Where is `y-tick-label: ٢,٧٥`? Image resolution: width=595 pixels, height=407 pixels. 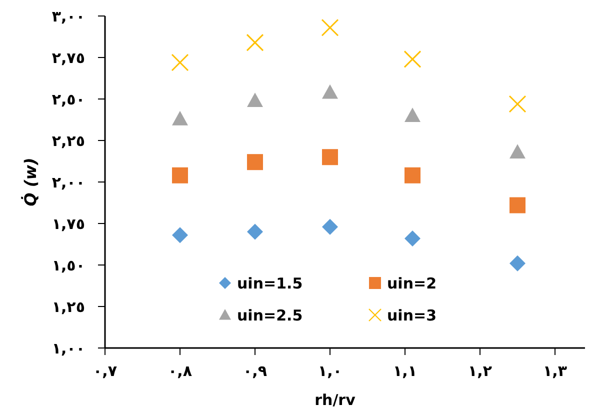 y-tick-label: ٢,٧٥ is located at coordinates (68, 57).